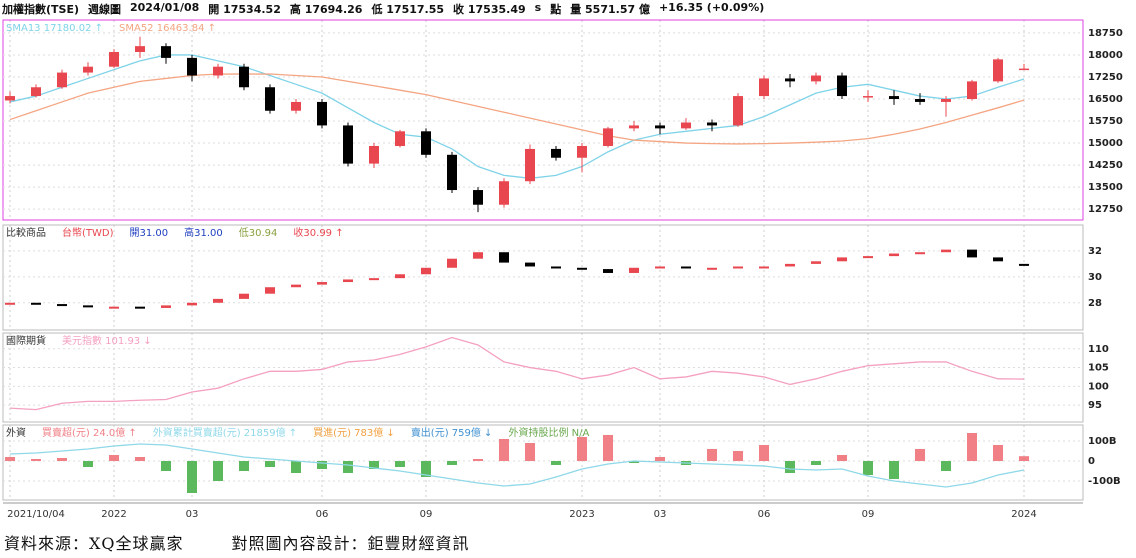  I want to click on header-item: 量 5571.57 億, so click(610, 9).